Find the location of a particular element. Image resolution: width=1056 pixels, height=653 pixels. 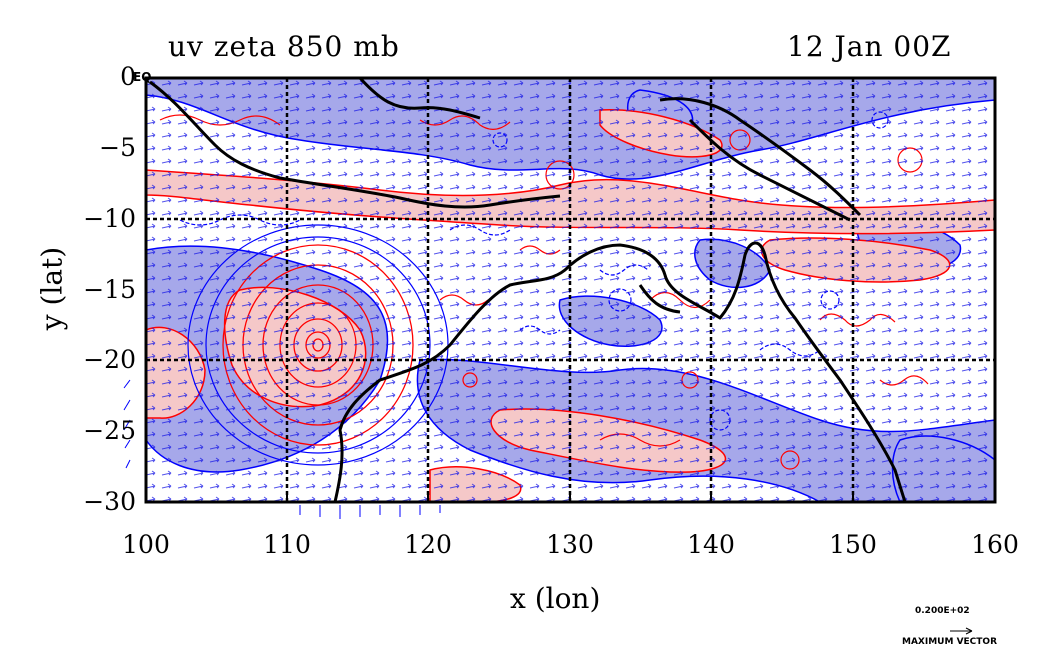

x-axis-label: x (lon) is located at coordinates (555, 598).